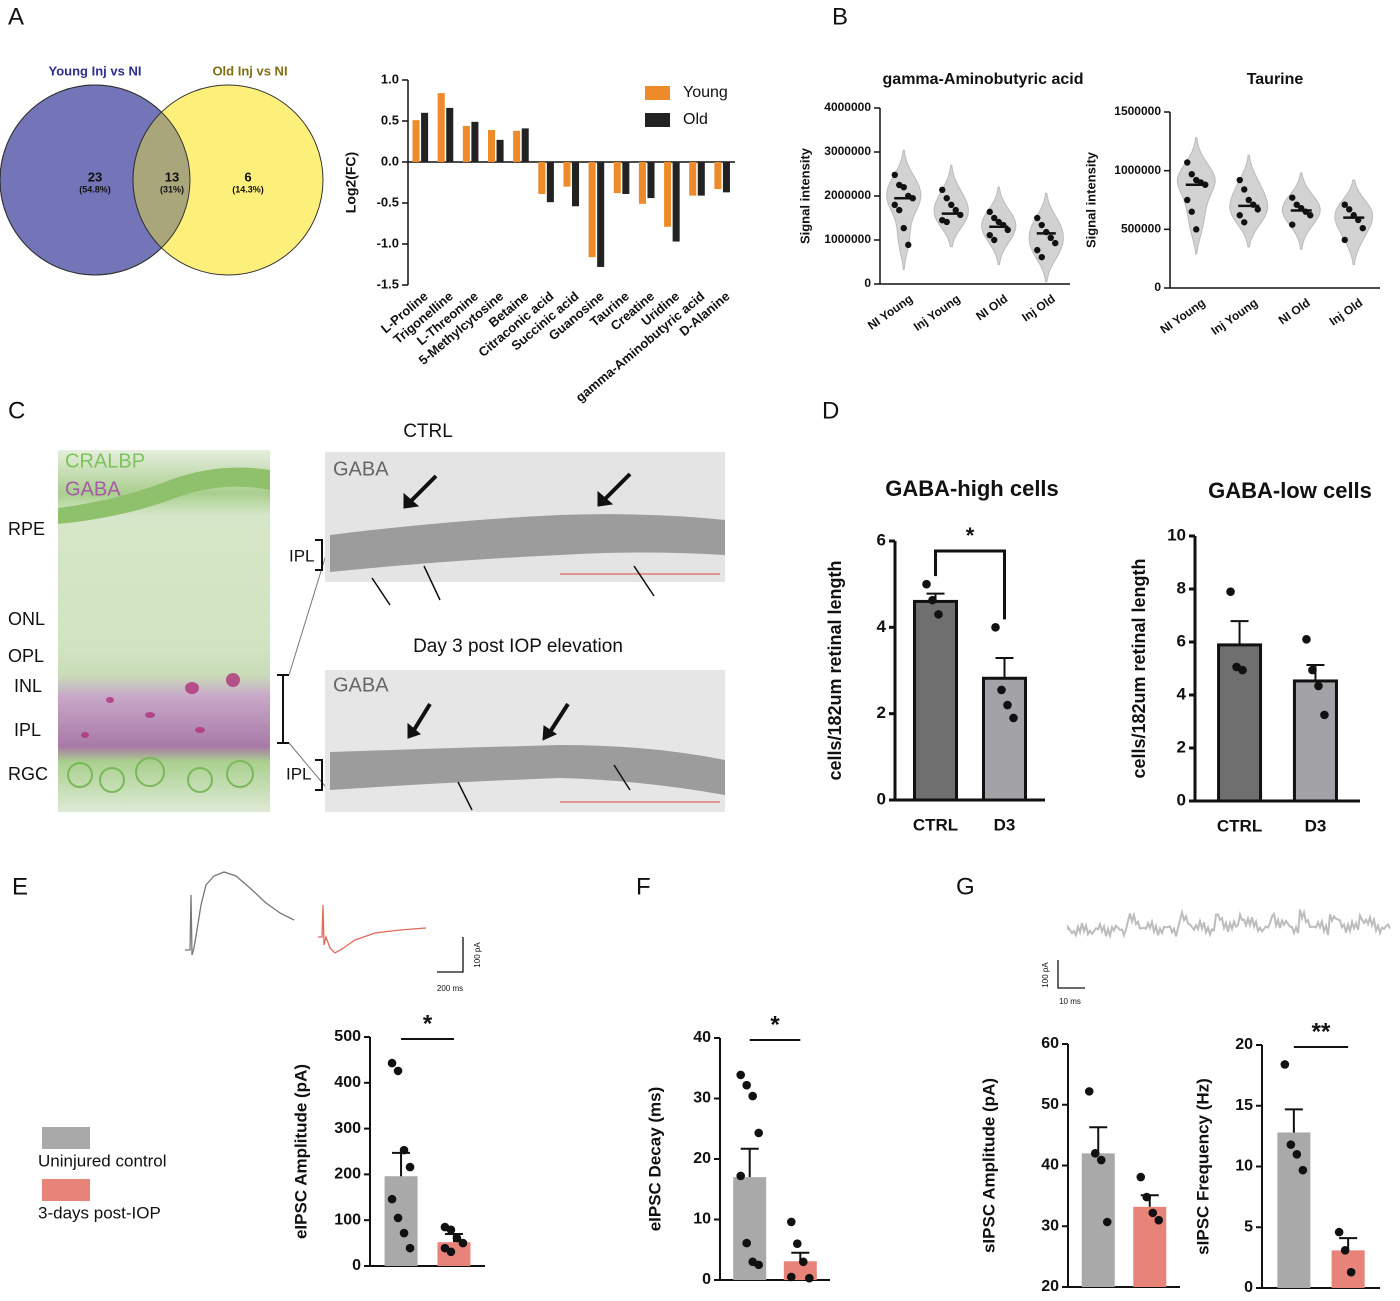 The height and width of the screenshot is (1301, 1400). Describe the element at coordinates (1275, 79) in the screenshot. I see `chart-title: Taurine` at that location.